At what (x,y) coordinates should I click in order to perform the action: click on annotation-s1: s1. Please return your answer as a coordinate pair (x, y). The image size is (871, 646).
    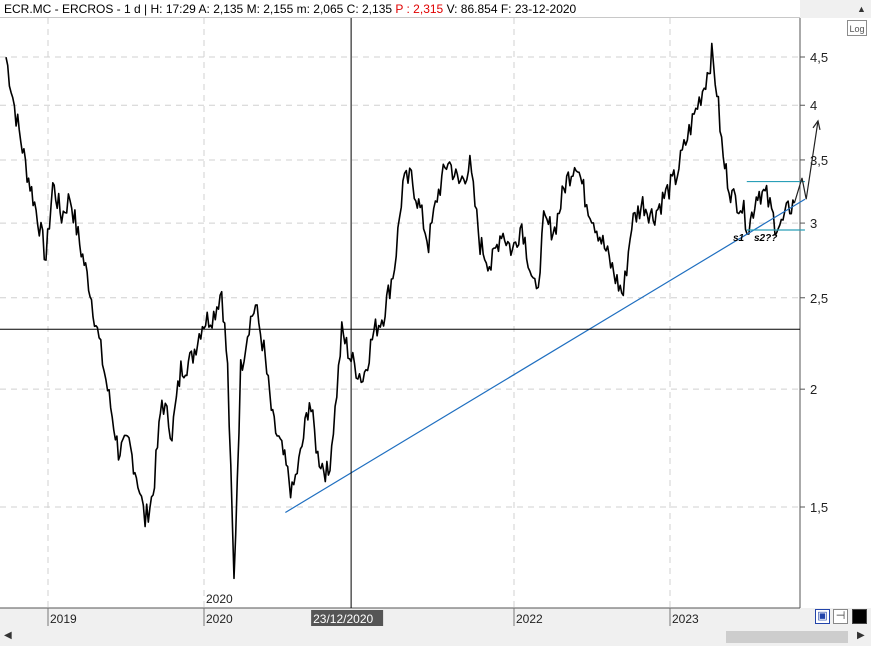
    Looking at the image, I should click on (739, 238).